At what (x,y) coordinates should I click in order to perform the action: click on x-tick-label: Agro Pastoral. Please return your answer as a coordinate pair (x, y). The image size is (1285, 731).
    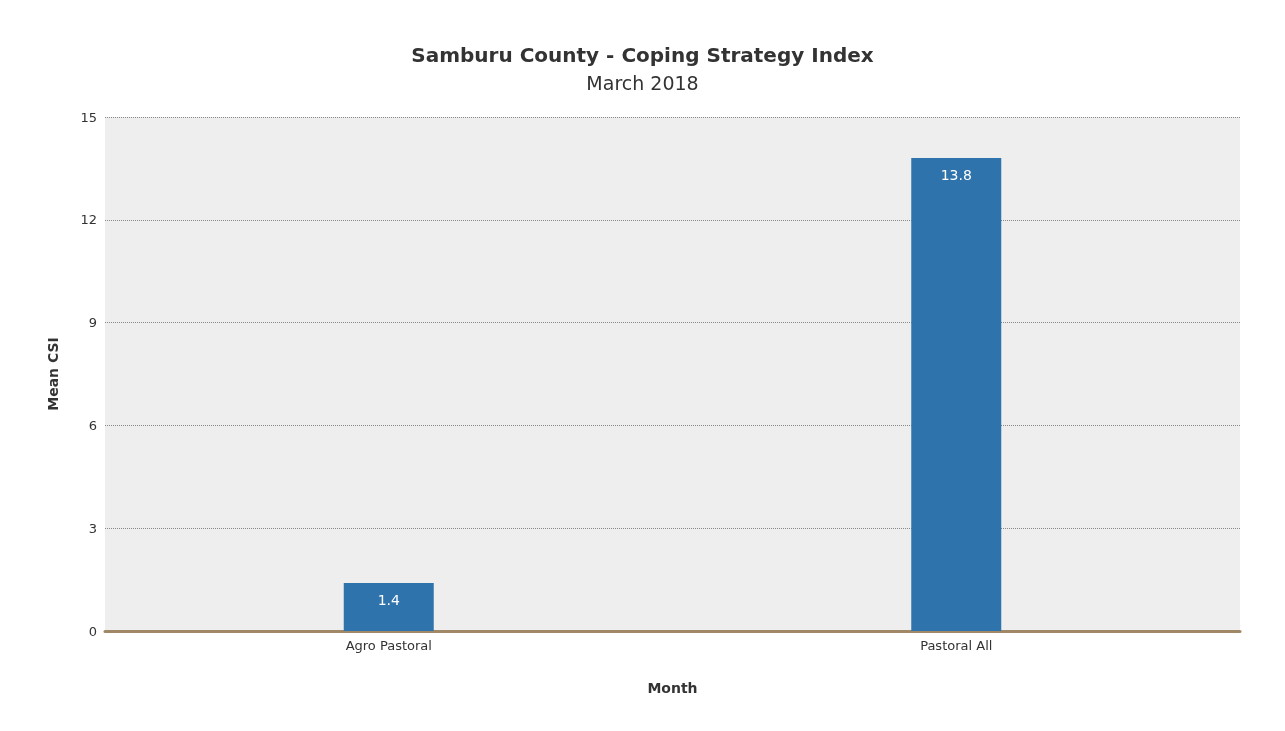
    Looking at the image, I should click on (388, 645).